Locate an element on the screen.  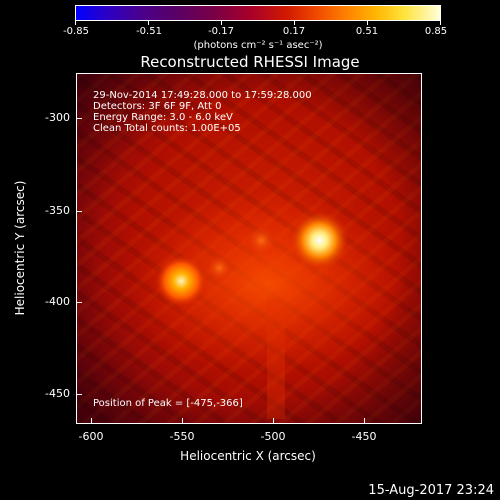
y-tick-label: -400 is located at coordinates (57, 301).